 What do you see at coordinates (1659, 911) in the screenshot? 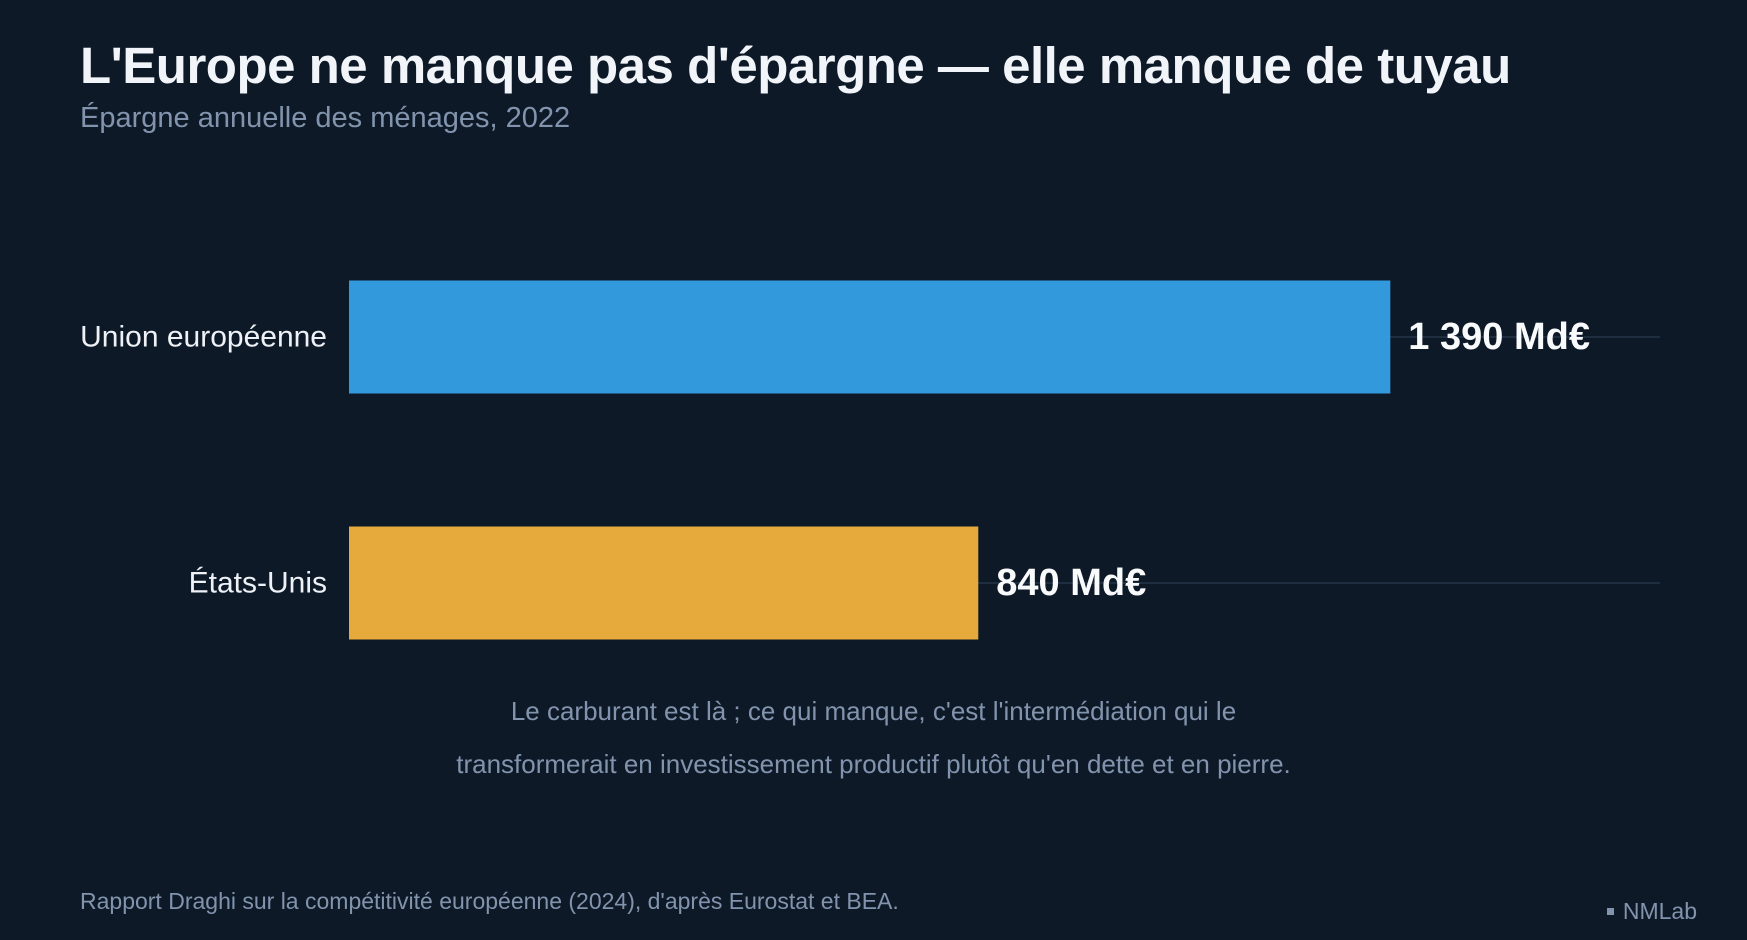
I see `brand-label: NMLab` at bounding box center [1659, 911].